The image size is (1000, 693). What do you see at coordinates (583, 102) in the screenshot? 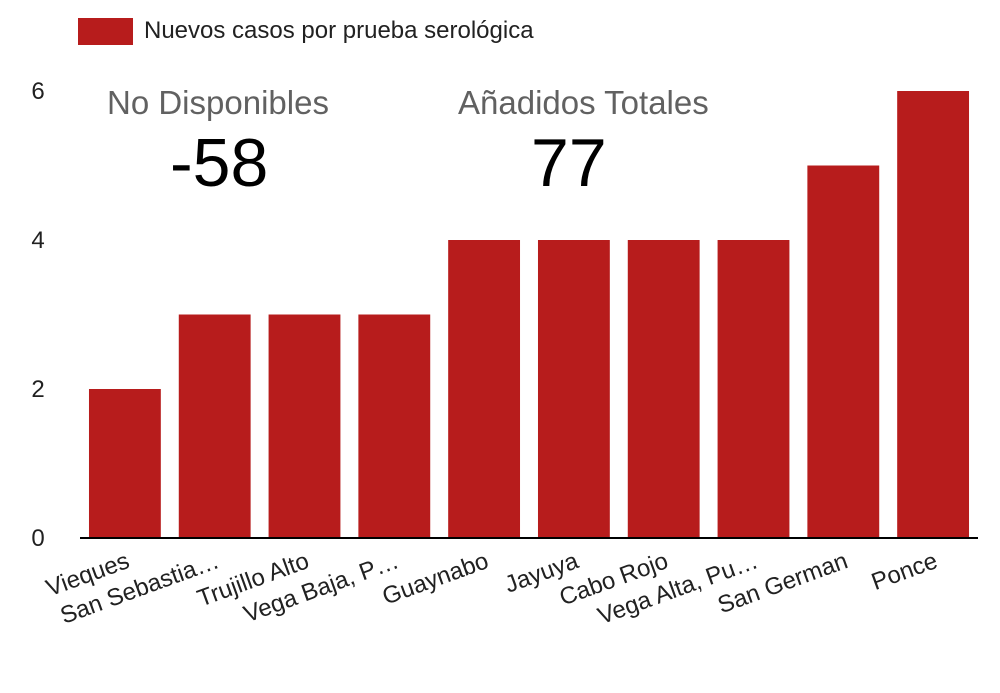
I see `anadidos-totales-label: Añadidos Totales` at bounding box center [583, 102].